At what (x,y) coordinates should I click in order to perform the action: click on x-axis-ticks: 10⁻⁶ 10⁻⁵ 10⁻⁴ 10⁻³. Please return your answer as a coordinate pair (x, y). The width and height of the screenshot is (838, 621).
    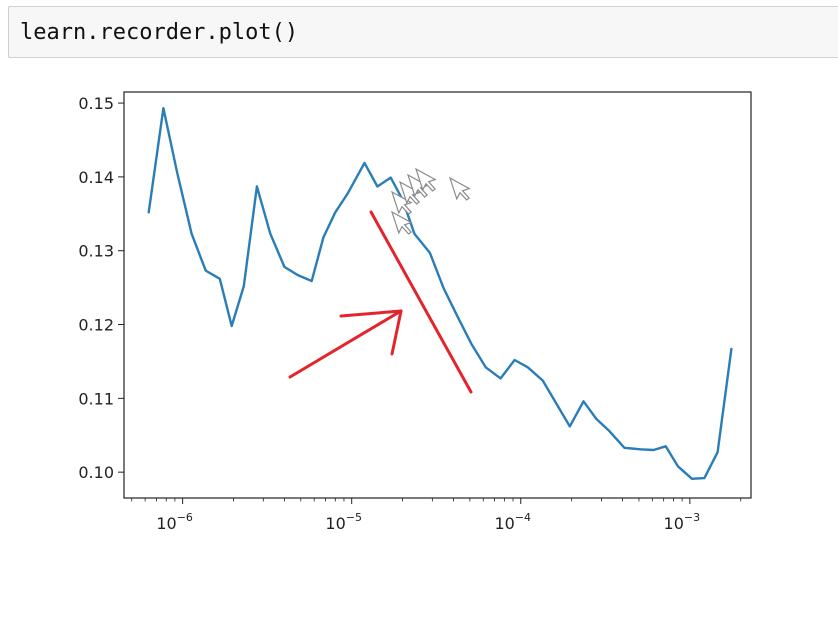
    Looking at the image, I should click on (428, 515).